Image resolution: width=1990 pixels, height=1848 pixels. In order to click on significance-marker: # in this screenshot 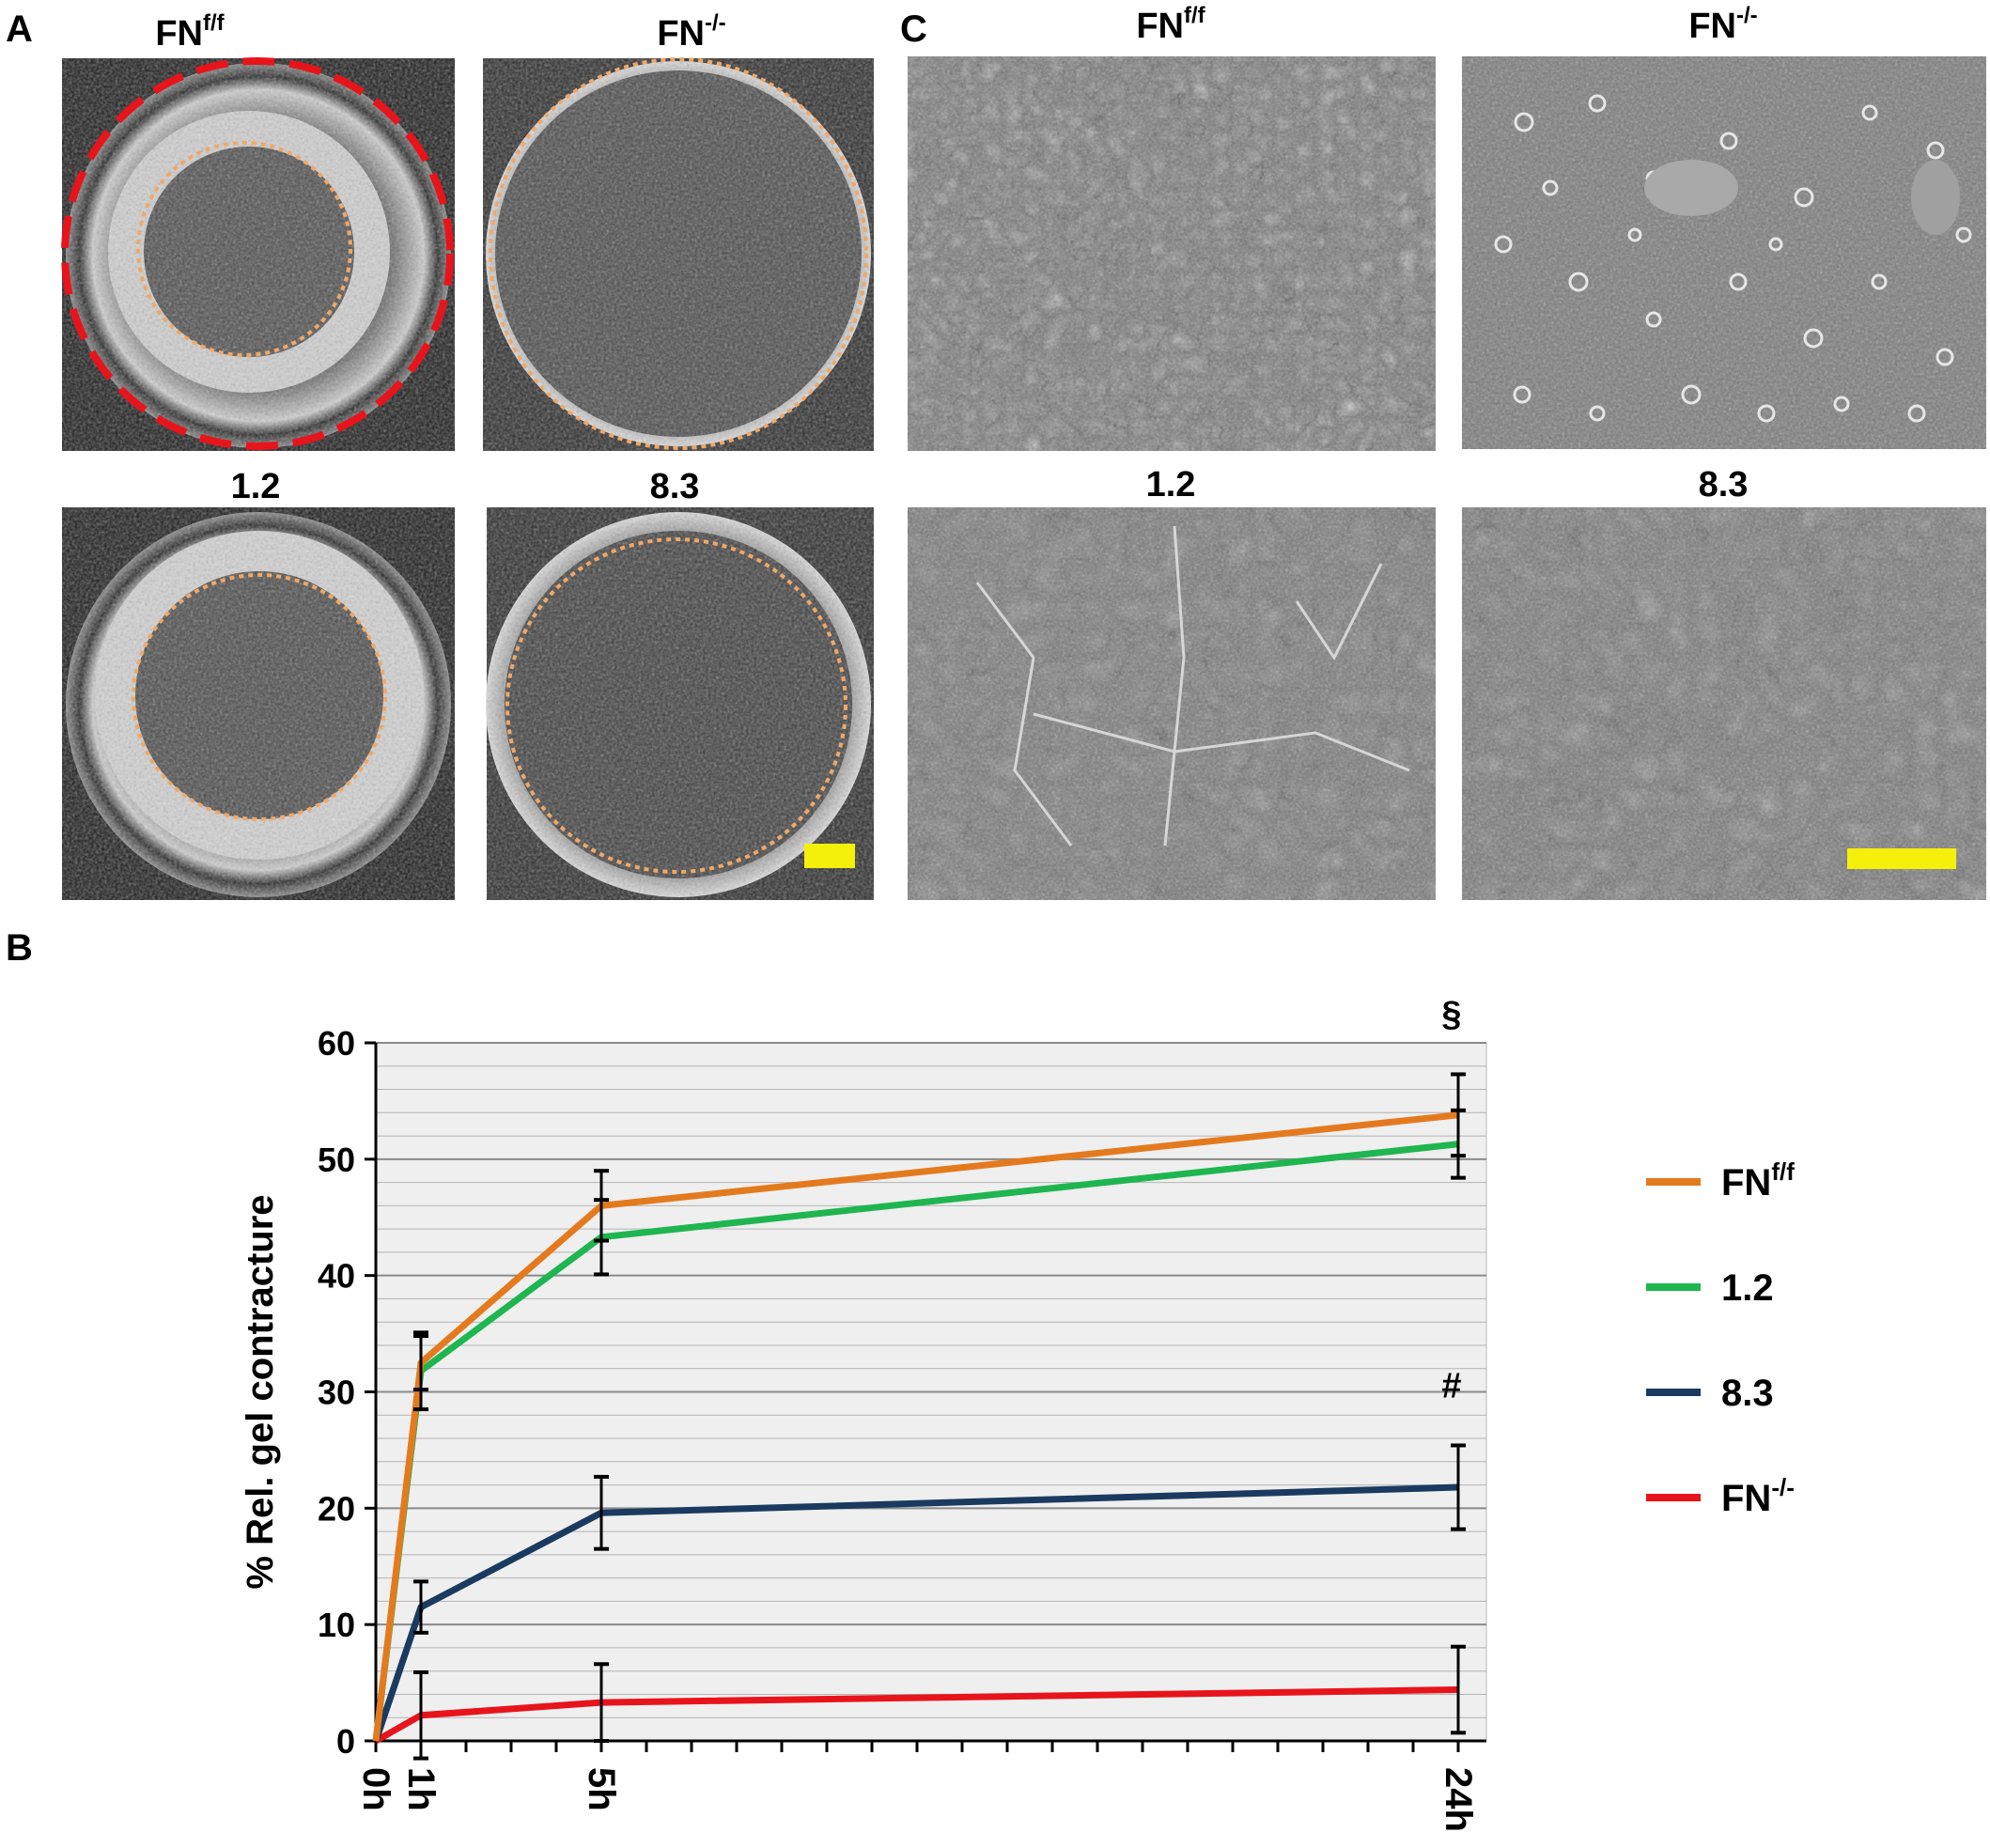, I will do `click(1451, 1386)`.